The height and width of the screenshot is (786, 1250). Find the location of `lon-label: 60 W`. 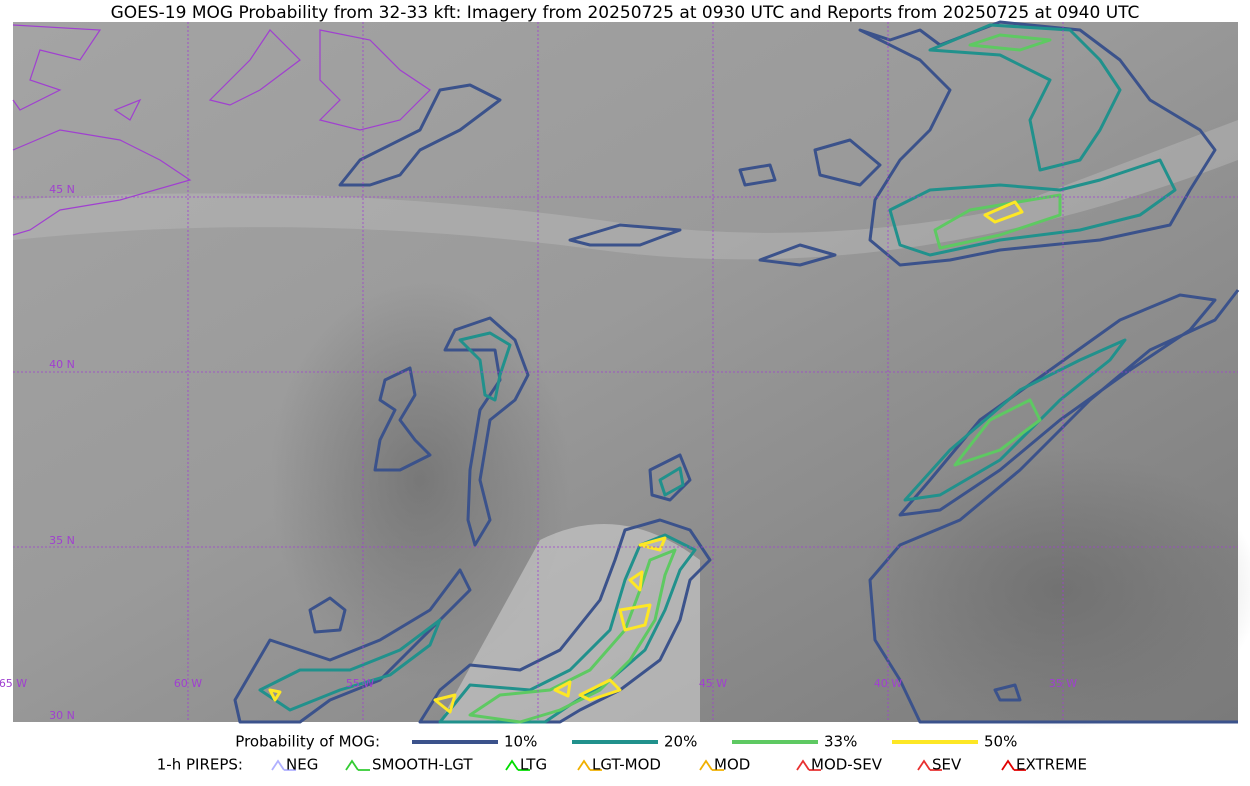

lon-label: 60 W is located at coordinates (188, 683).